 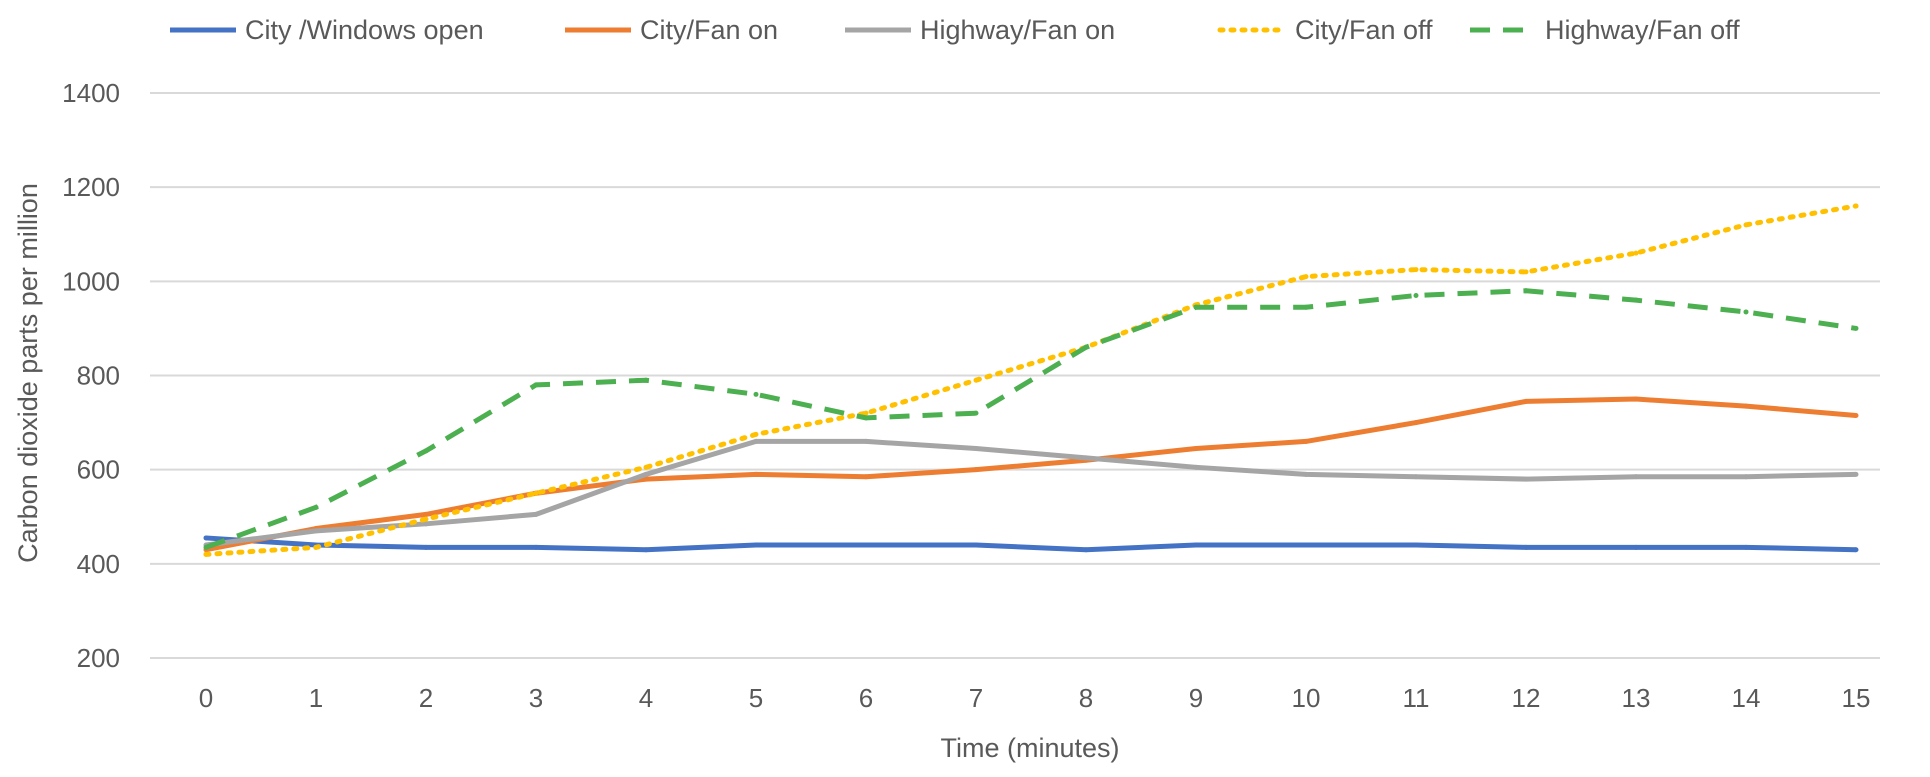 I want to click on x-axis-title: Time (minutes), so click(x=1029, y=748).